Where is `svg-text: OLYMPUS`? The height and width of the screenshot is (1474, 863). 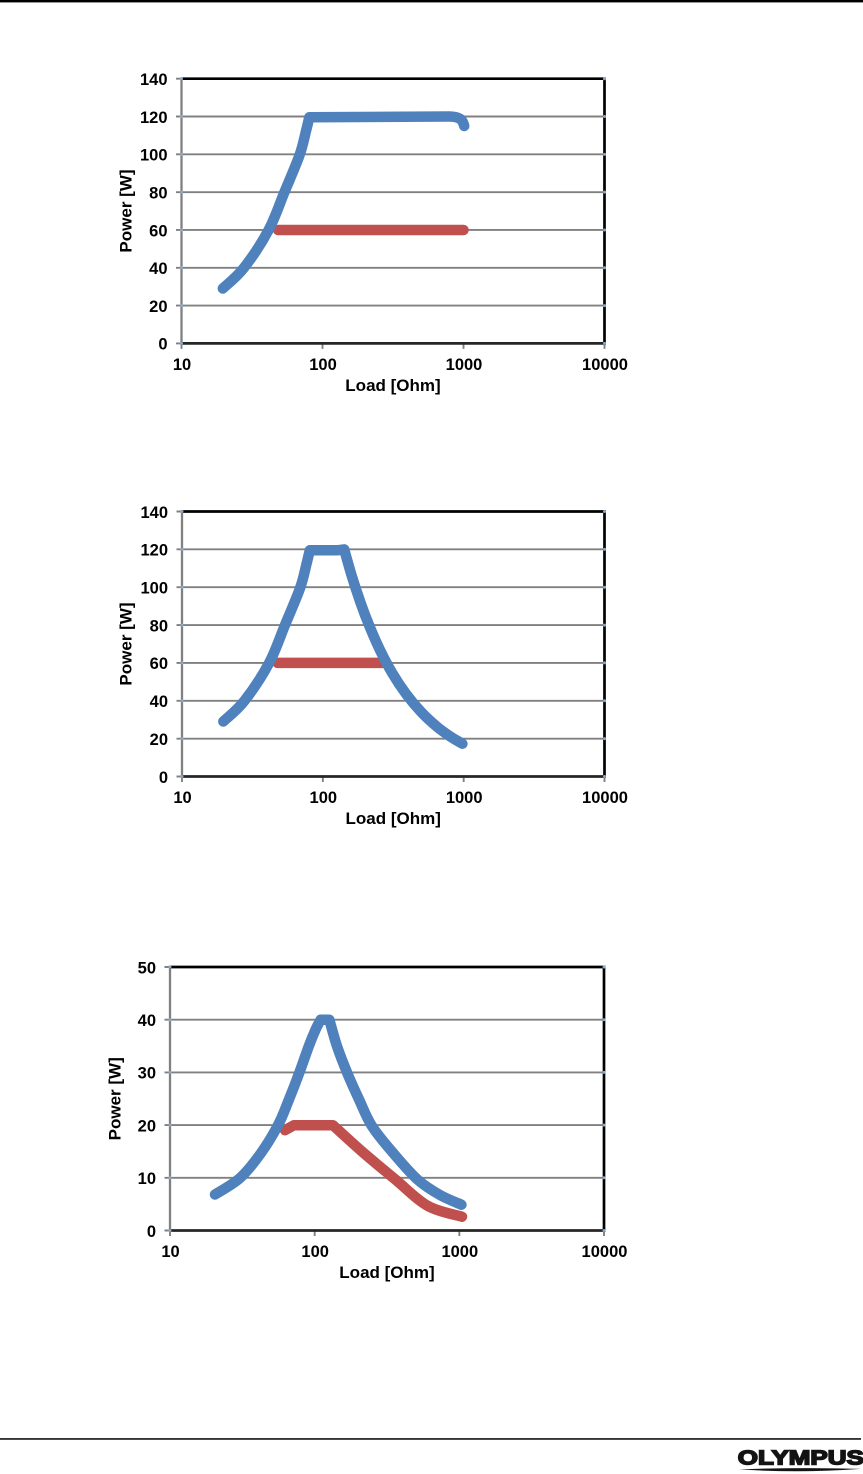
svg-text: OLYMPUS is located at coordinates (800, 1458).